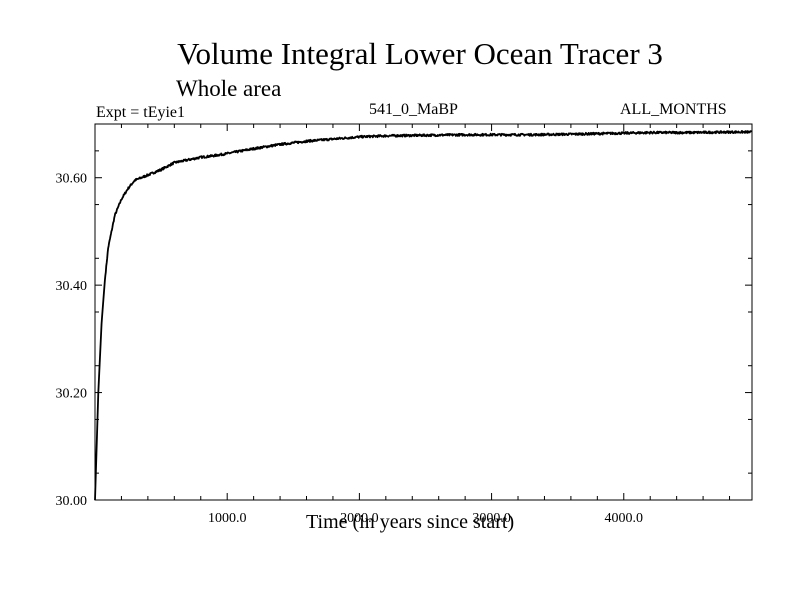 This screenshot has height=600, width=800. What do you see at coordinates (141, 112) in the screenshot?
I see `experiment-label: Expt = tEyie1` at bounding box center [141, 112].